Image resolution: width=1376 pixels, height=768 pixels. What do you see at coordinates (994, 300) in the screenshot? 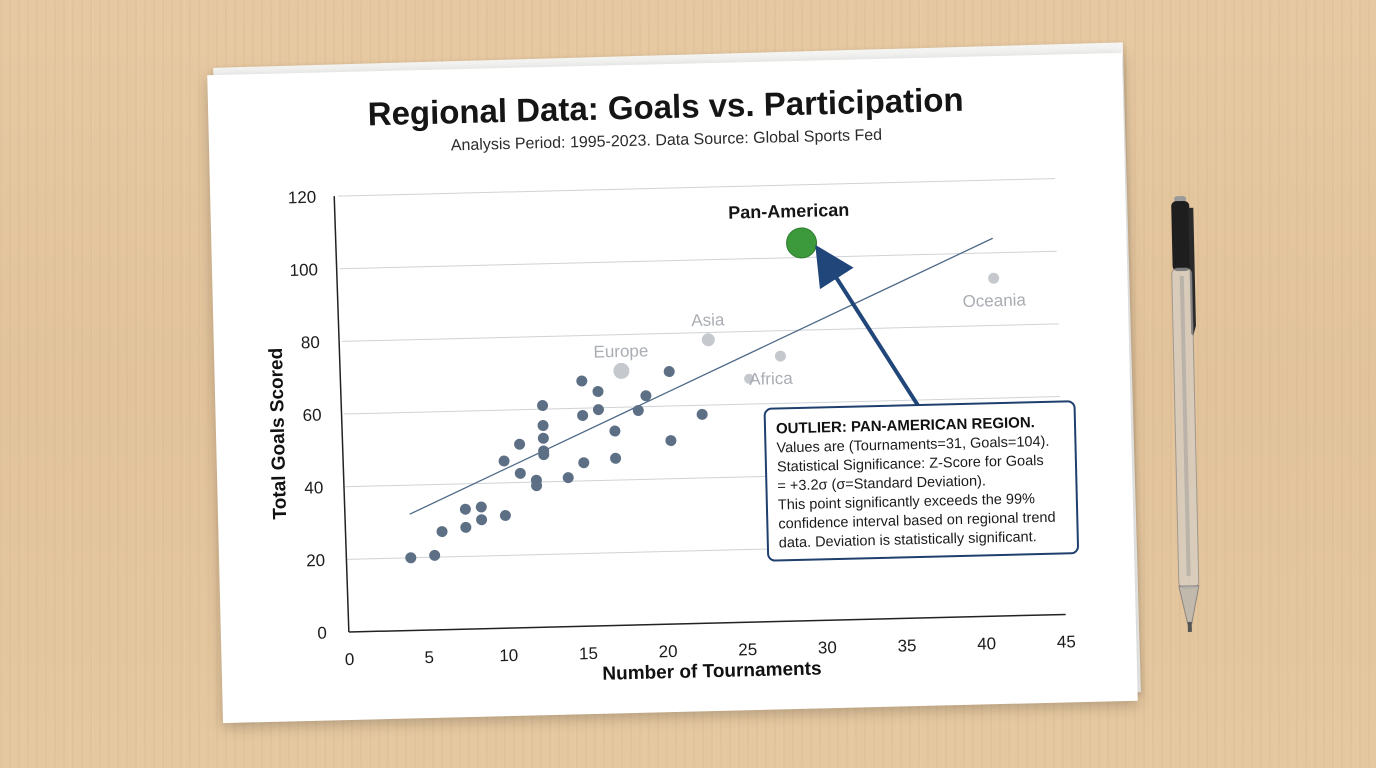
I see `region-label: Oceania` at bounding box center [994, 300].